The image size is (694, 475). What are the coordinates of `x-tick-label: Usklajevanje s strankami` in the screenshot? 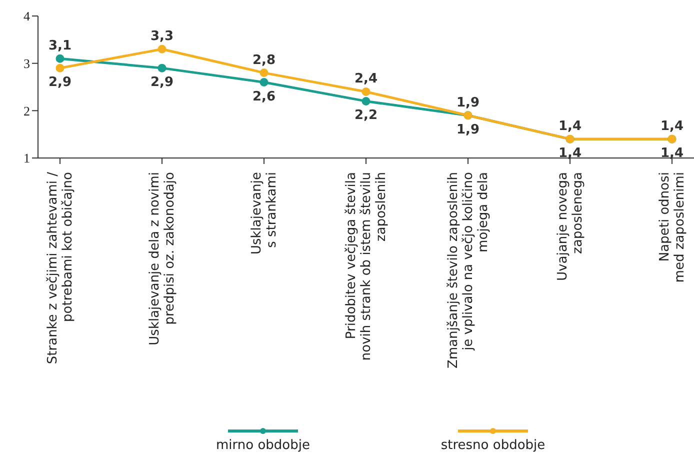 It's located at (265, 213).